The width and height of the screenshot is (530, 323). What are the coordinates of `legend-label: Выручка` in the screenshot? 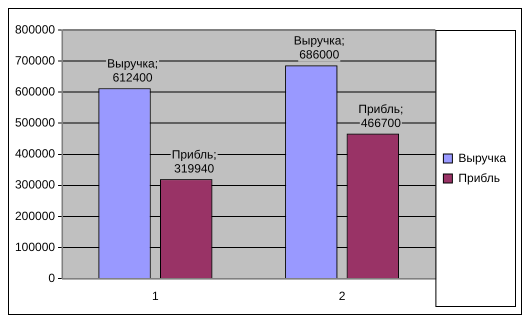 It's located at (482, 157).